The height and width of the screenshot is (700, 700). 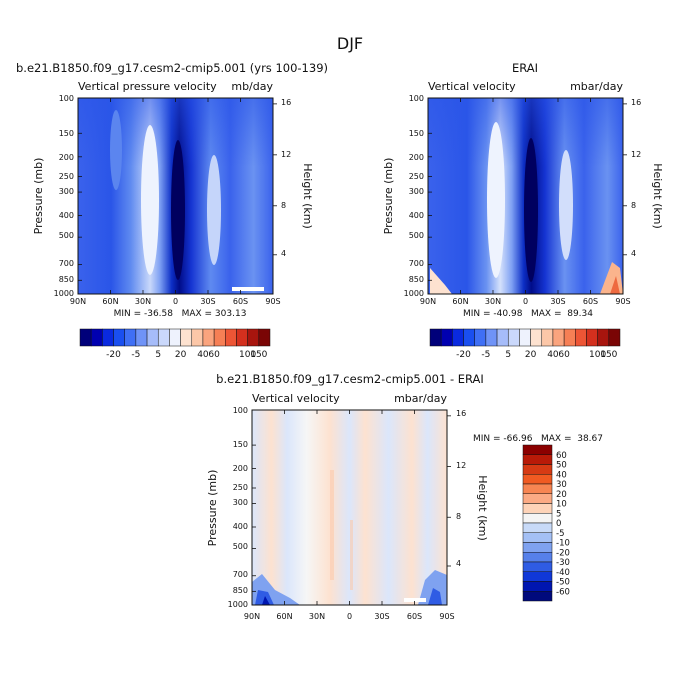 What do you see at coordinates (286, 178) in the screenshot?
I see `panel-model-y2-ticks: 16 12 8 4` at bounding box center [286, 178].